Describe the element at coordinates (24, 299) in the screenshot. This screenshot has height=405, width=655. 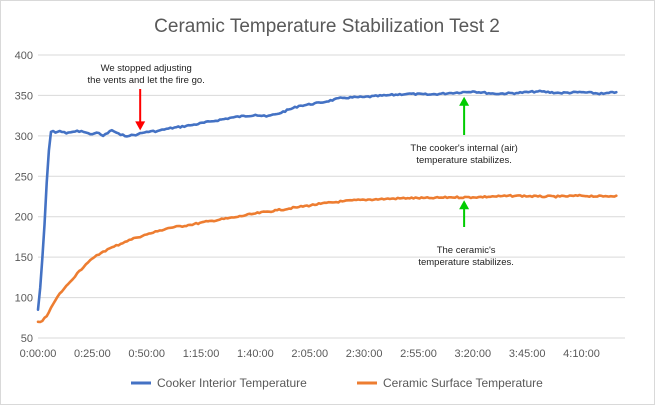
I see `y-tick-label: 100` at that location.